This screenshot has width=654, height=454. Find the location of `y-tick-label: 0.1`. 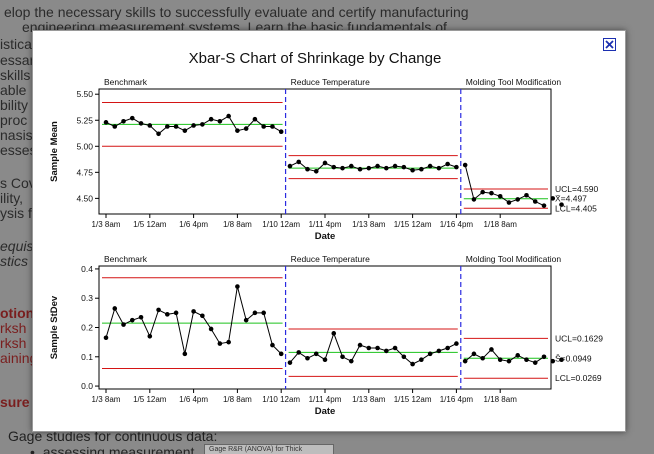

y-tick-label: 0.1 is located at coordinates (87, 357).